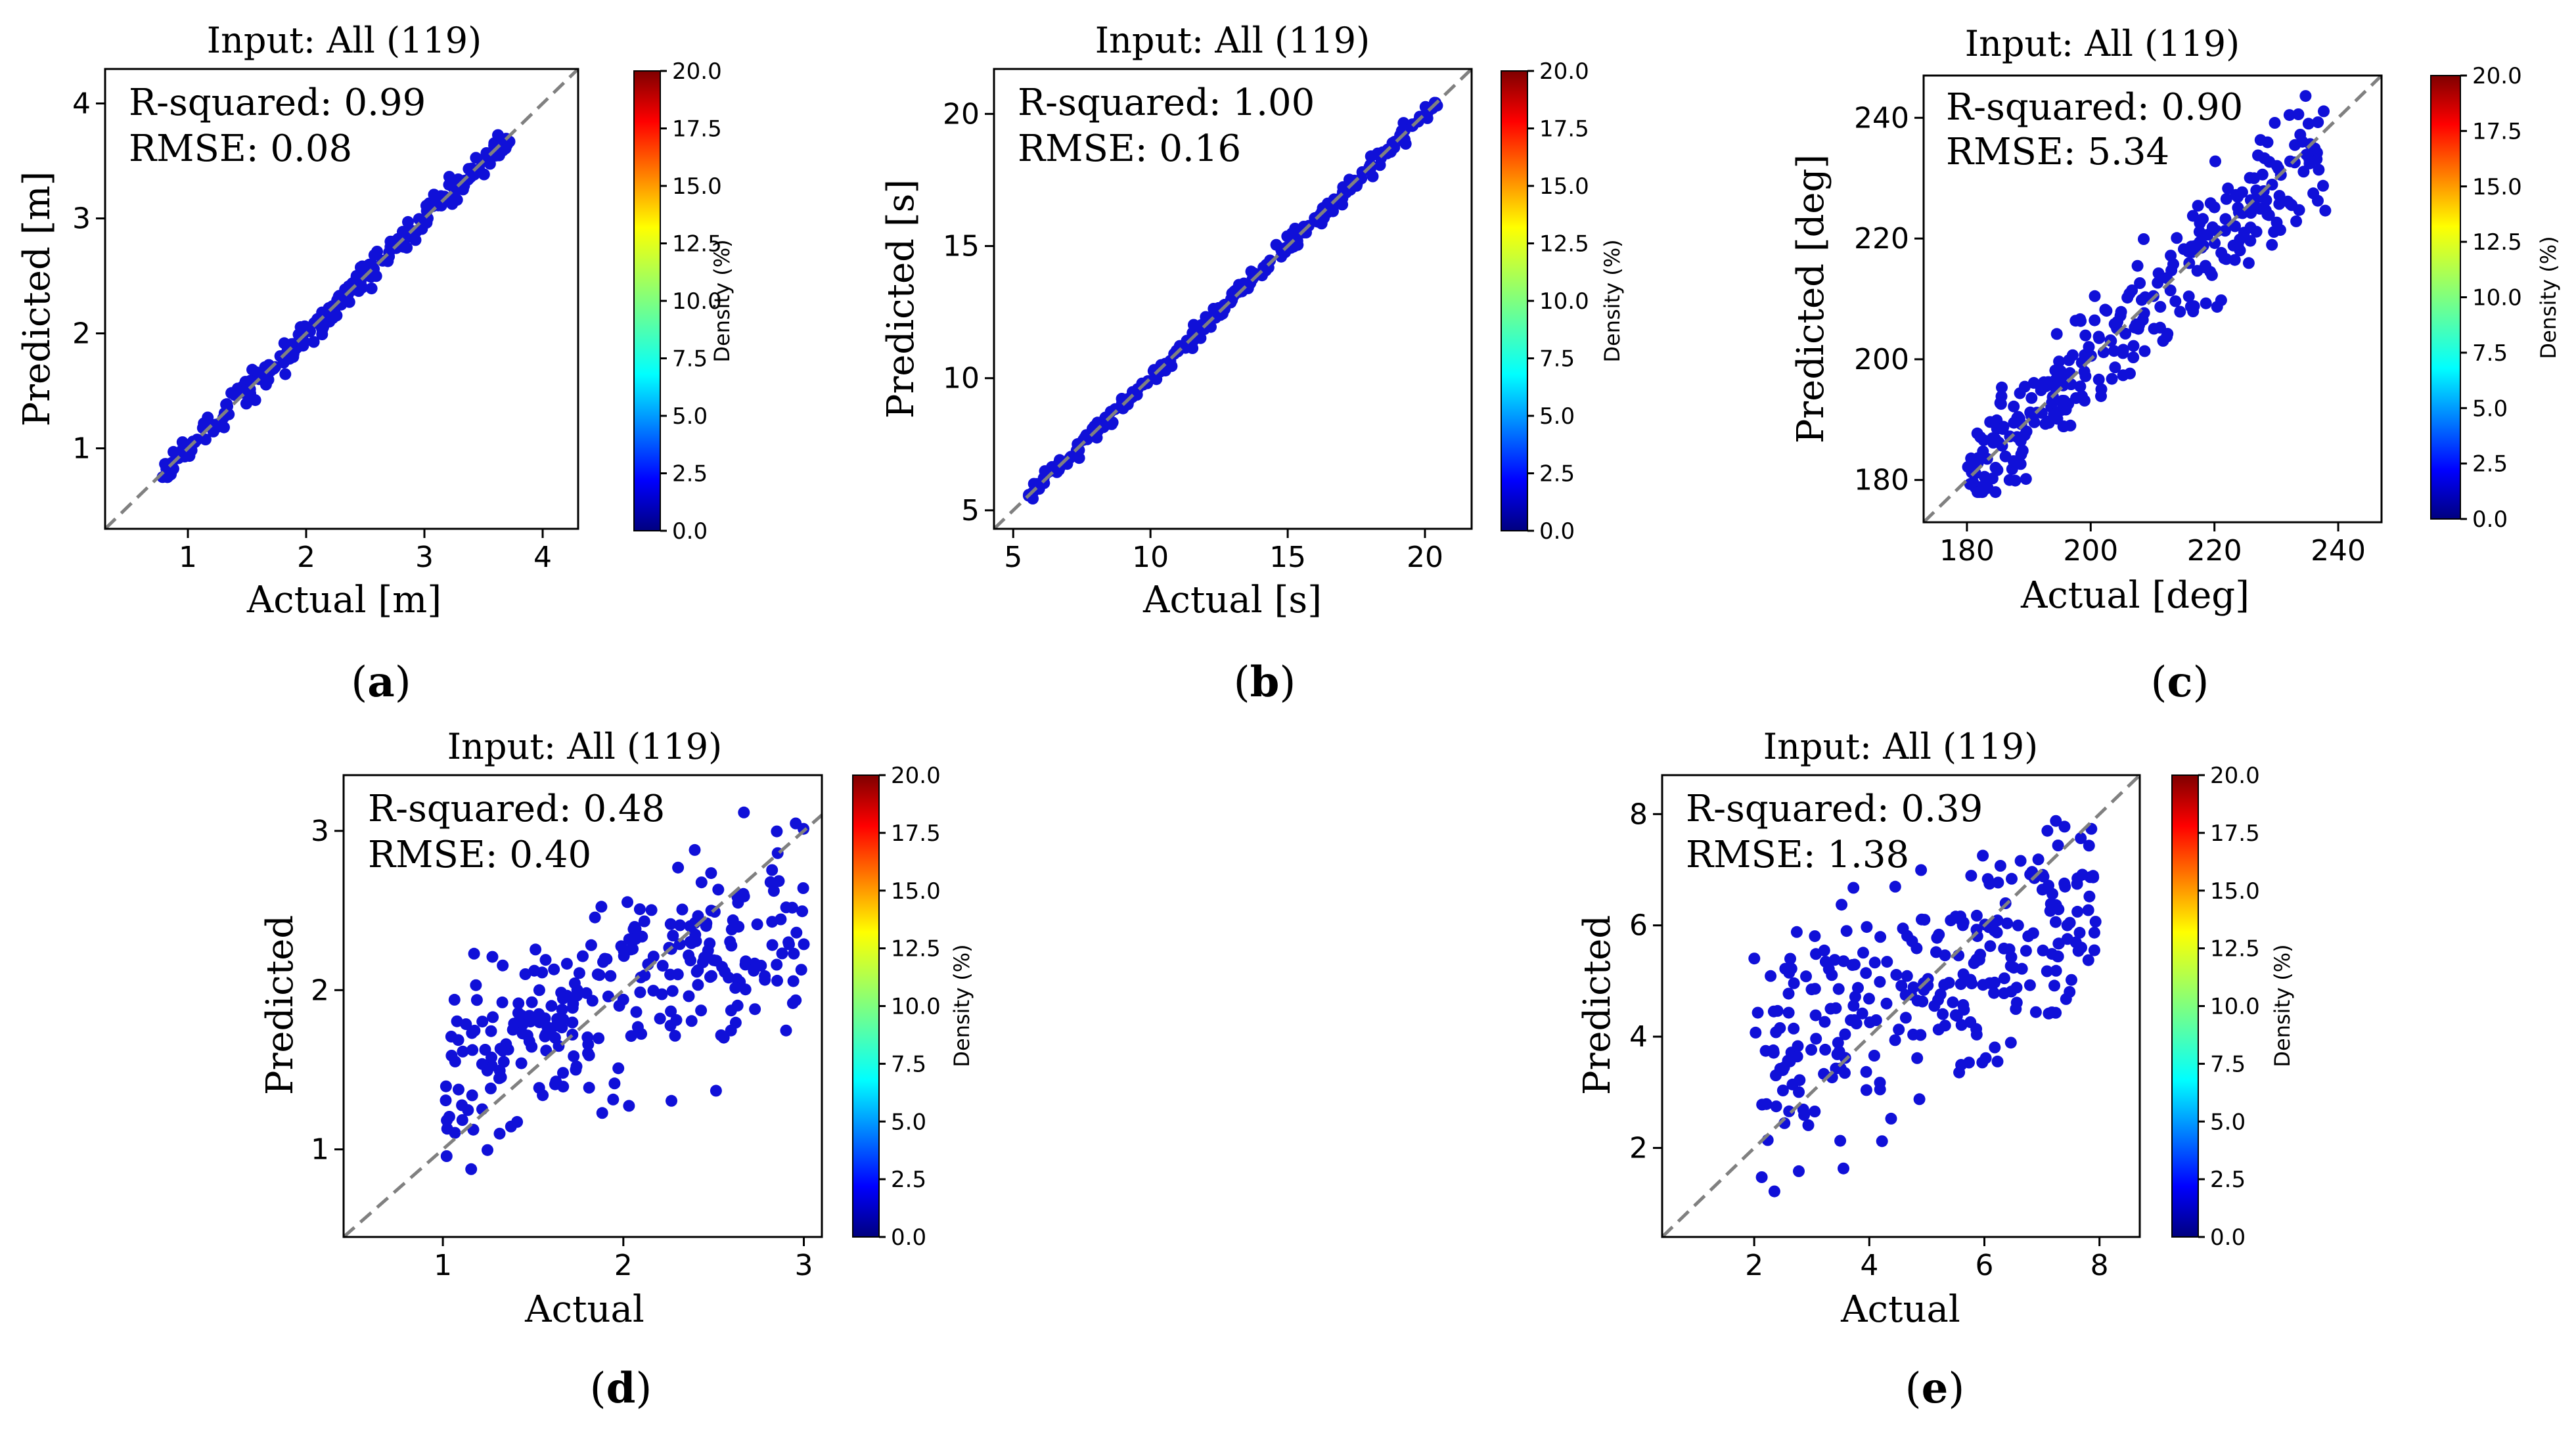 This screenshot has width=2576, height=1436. Describe the element at coordinates (1223, 551) in the screenshot. I see `x-ticks: 5 10 15 20` at that location.